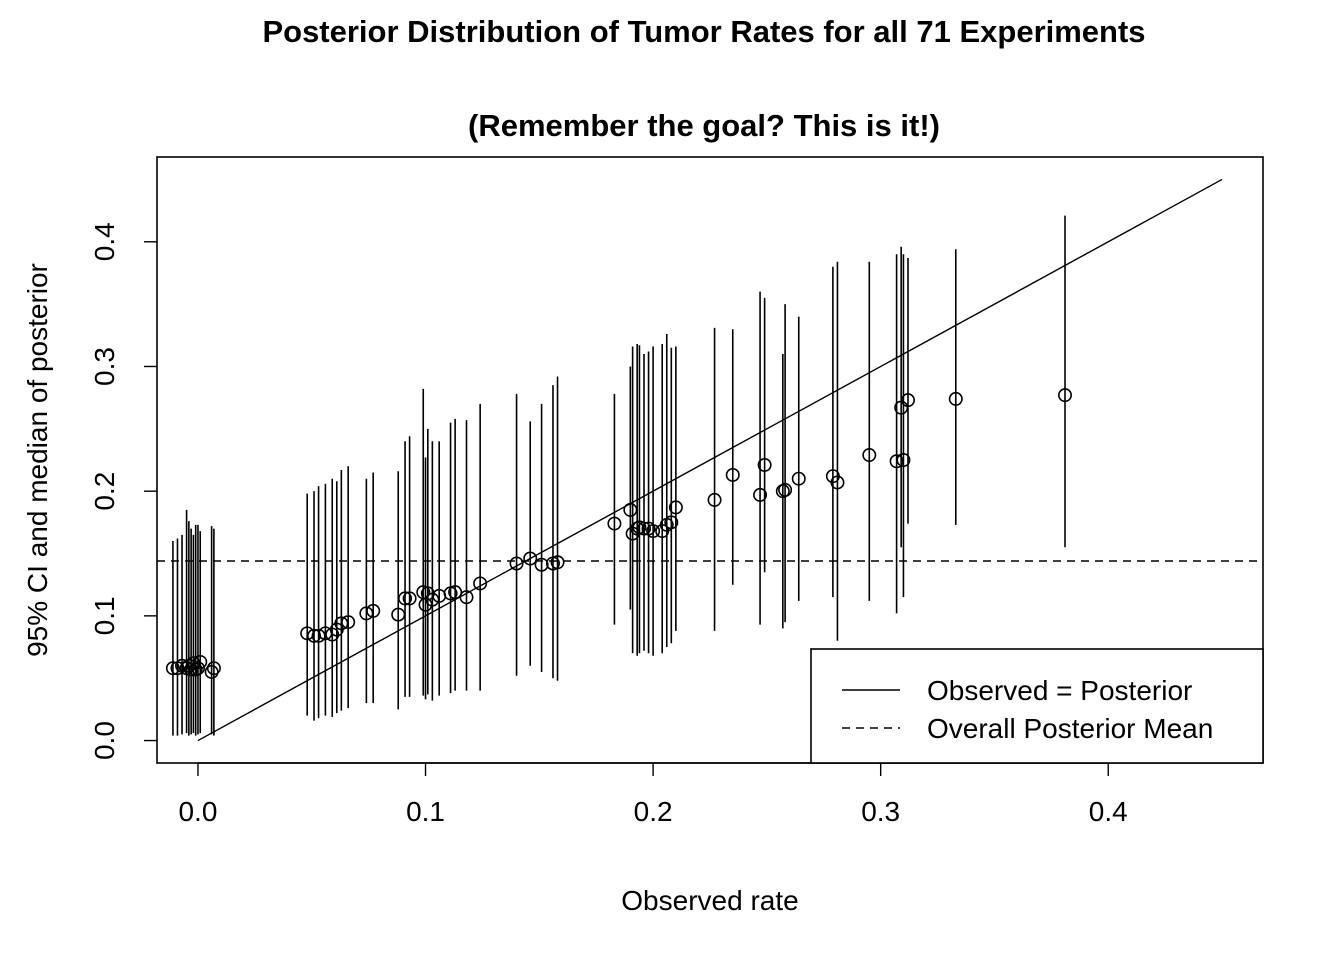  Describe the element at coordinates (104, 491) in the screenshot. I see `y-tick-label: 0.2` at that location.